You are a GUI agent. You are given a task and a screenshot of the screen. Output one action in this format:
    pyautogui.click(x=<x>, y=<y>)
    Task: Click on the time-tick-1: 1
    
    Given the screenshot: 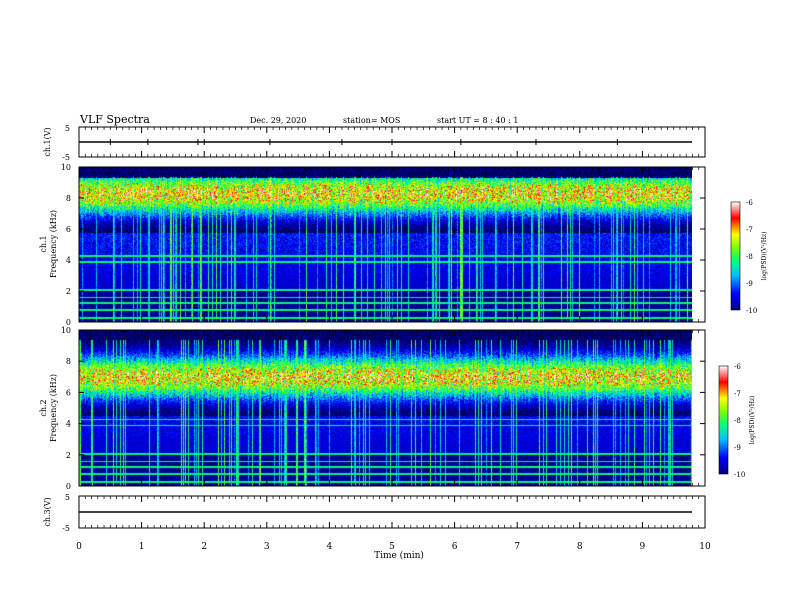 What is the action you would take?
    pyautogui.click(x=142, y=547)
    